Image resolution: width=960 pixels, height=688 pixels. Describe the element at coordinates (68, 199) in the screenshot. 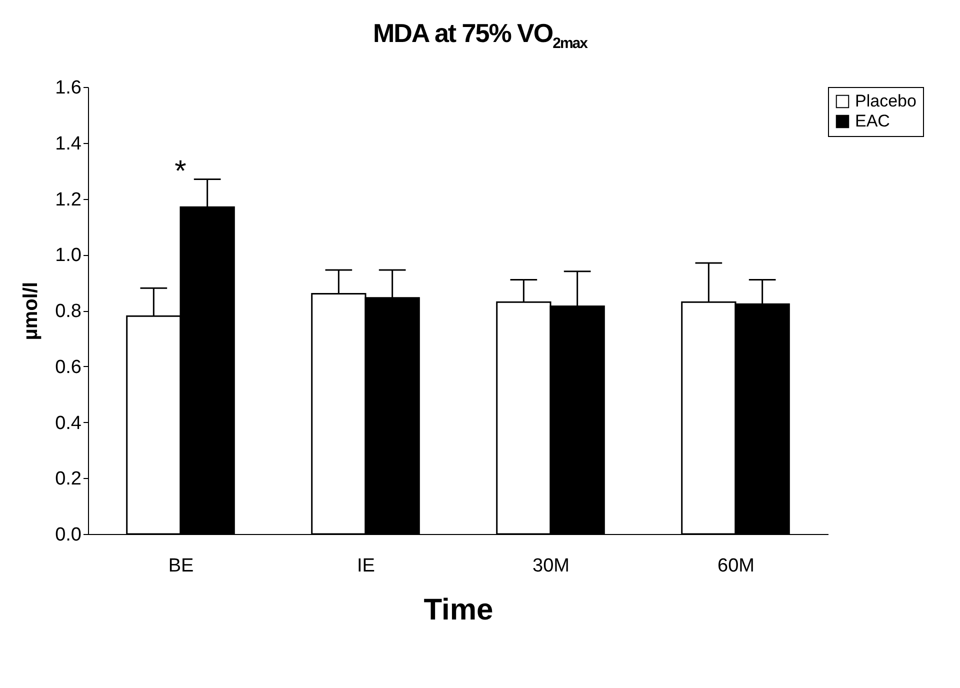

I see `y-tick-label: 1.2` at that location.